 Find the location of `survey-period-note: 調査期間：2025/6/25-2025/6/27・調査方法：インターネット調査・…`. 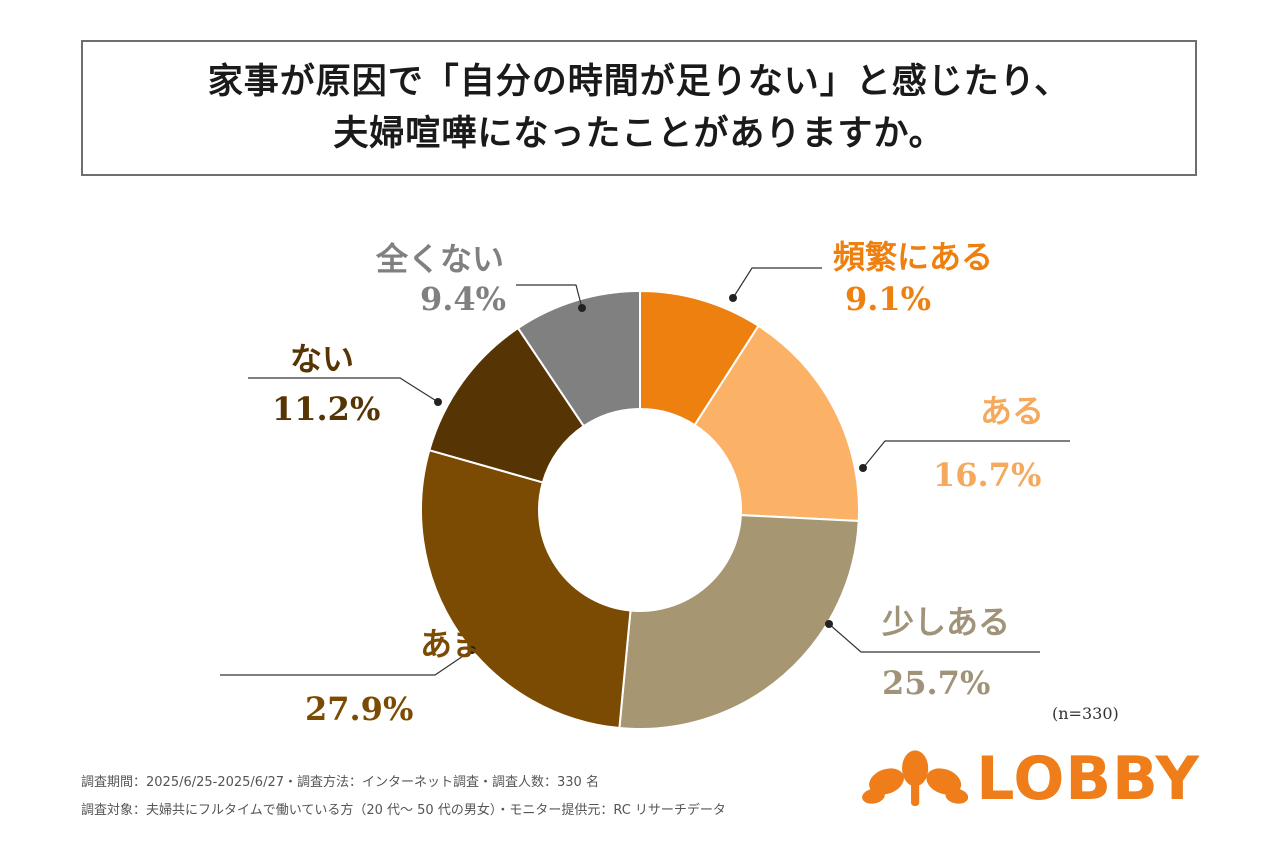

survey-period-note: 調査期間：2025/6/25-2025/6/27・調査方法：インターネット調査・… is located at coordinates (340, 782).